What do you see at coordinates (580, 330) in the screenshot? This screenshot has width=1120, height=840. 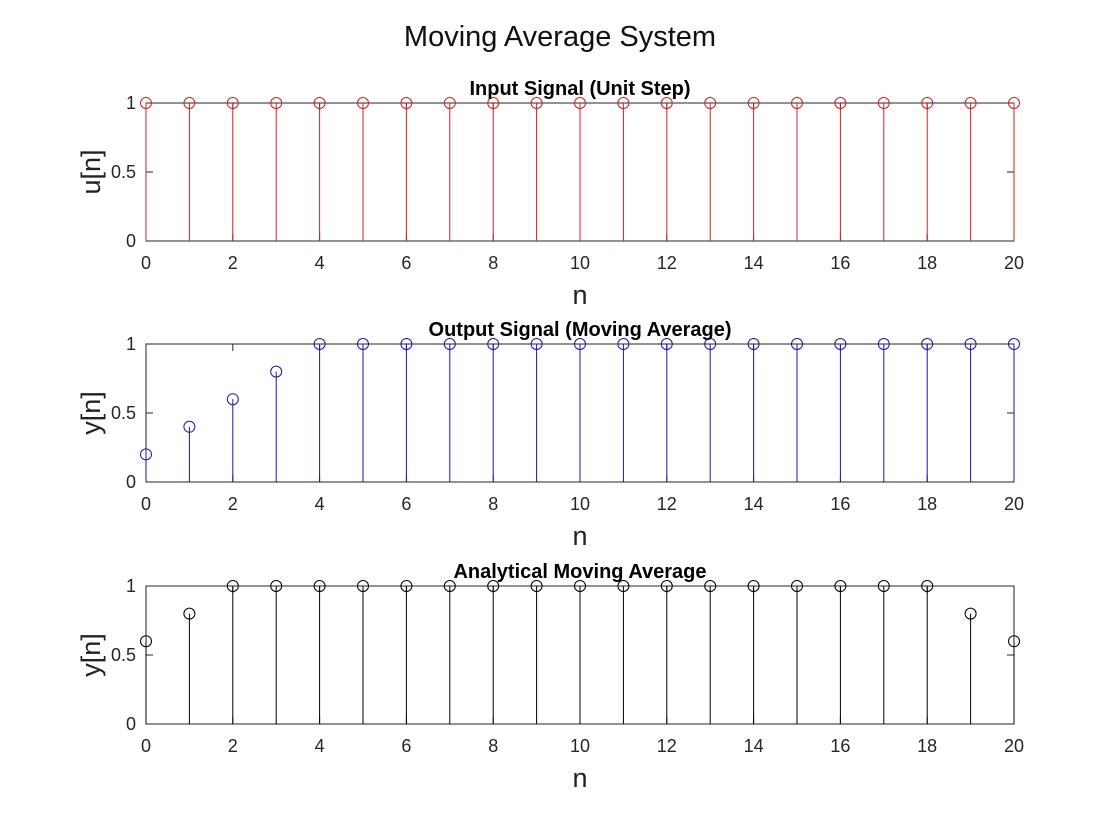 I see `subplot-title: Output Signal (Moving Average)` at bounding box center [580, 330].